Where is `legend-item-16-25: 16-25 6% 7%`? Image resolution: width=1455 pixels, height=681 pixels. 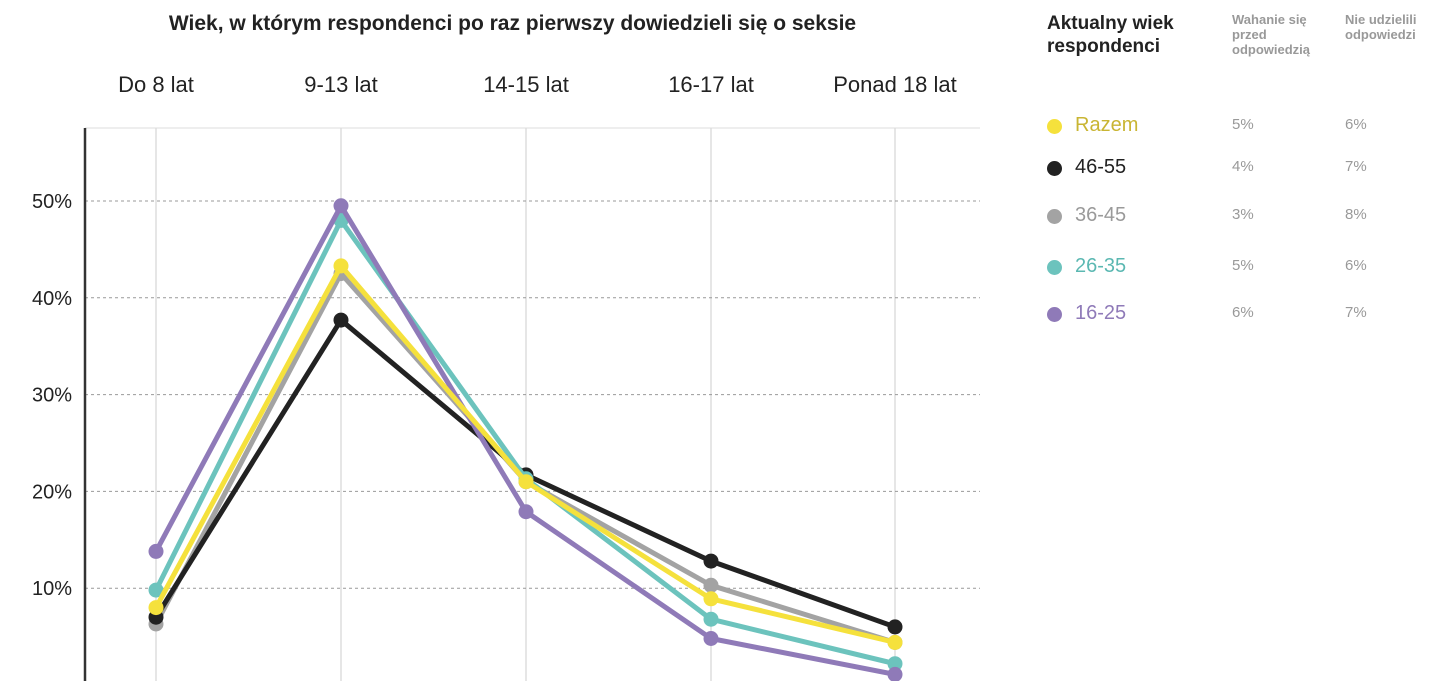 legend-item-16-25: 16-25 6% 7% is located at coordinates (1247, 315).